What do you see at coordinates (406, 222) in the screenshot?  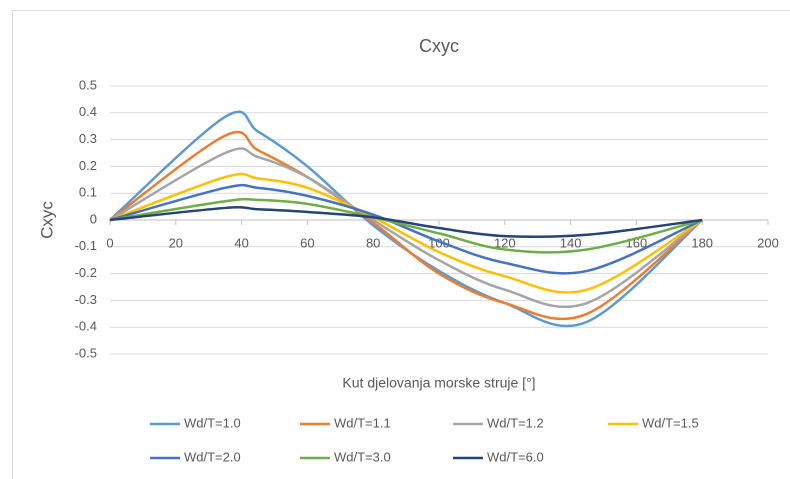 I see `series-line` at bounding box center [406, 222].